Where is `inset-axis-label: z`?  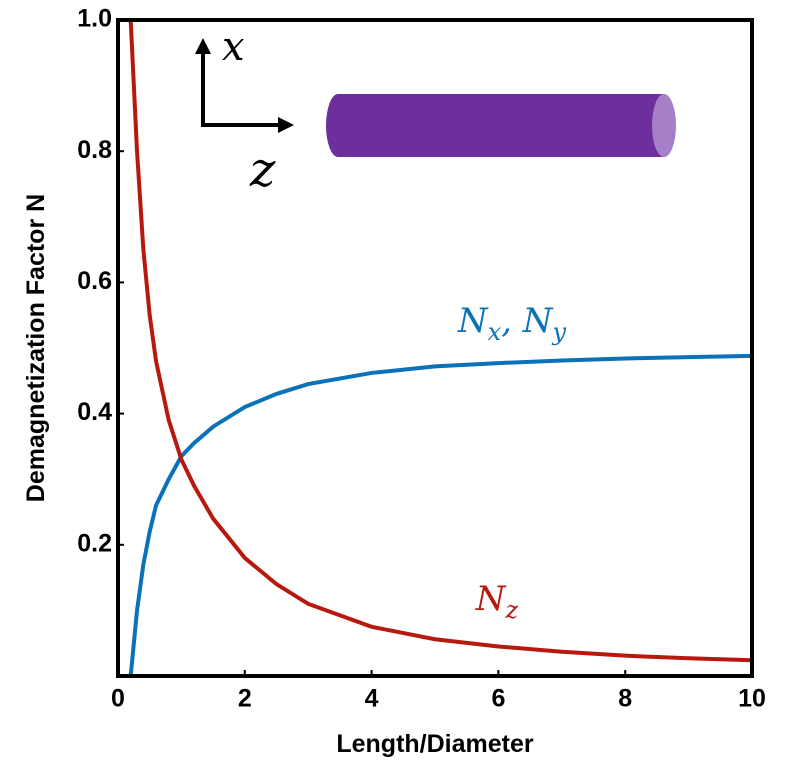
inset-axis-label: z is located at coordinates (262, 170).